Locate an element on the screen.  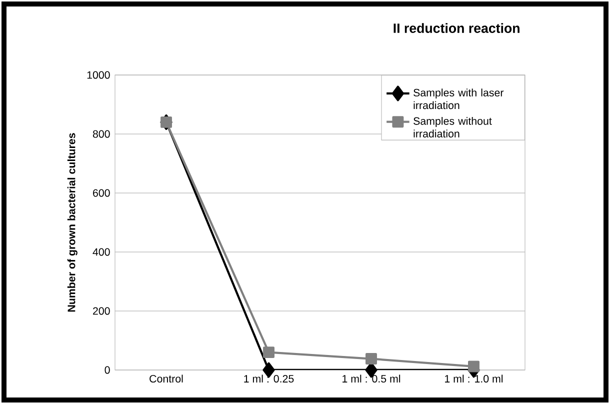
y-axis-title: Number of grown bacterial cultures is located at coordinates (72, 222).